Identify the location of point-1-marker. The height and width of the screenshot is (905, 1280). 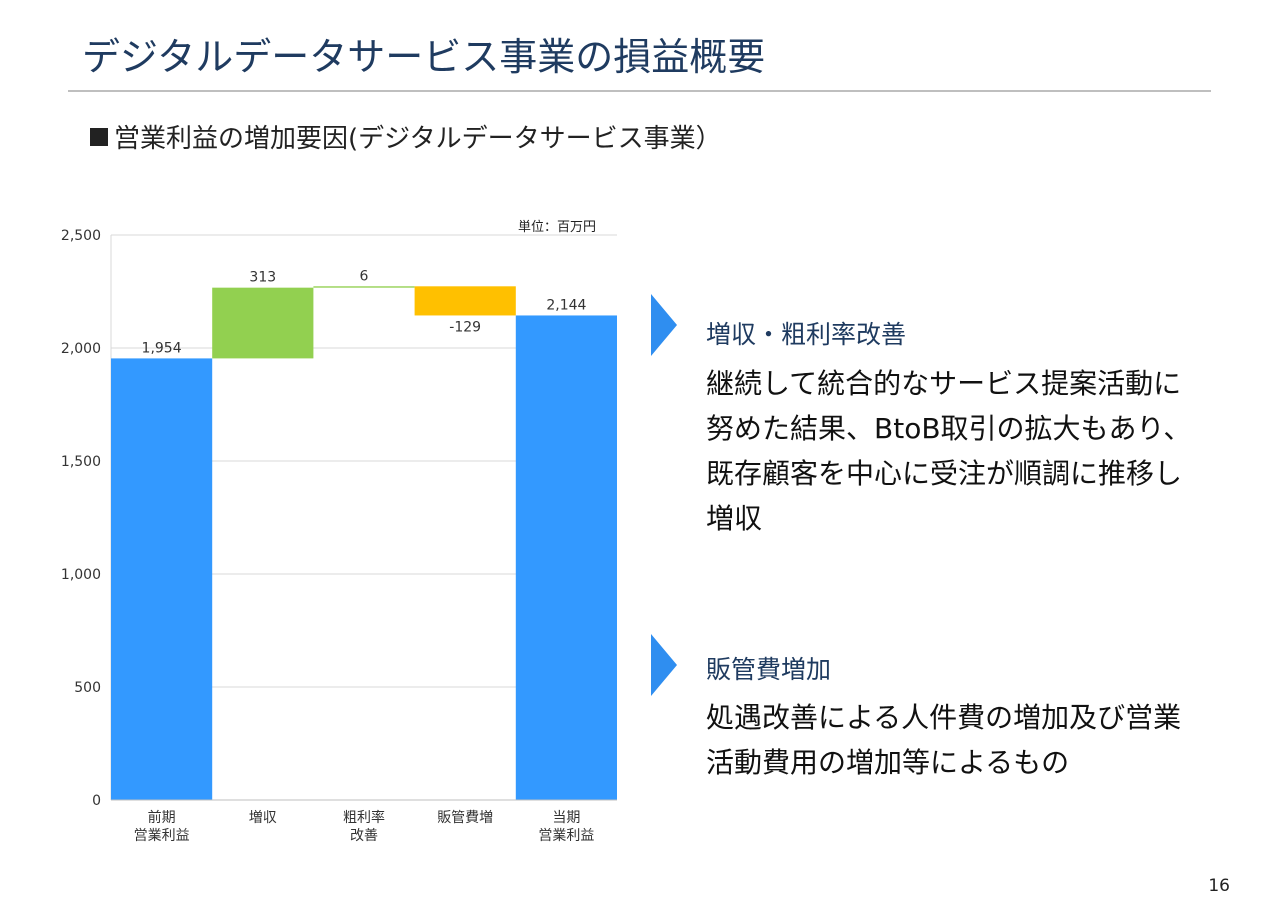
(664, 325).